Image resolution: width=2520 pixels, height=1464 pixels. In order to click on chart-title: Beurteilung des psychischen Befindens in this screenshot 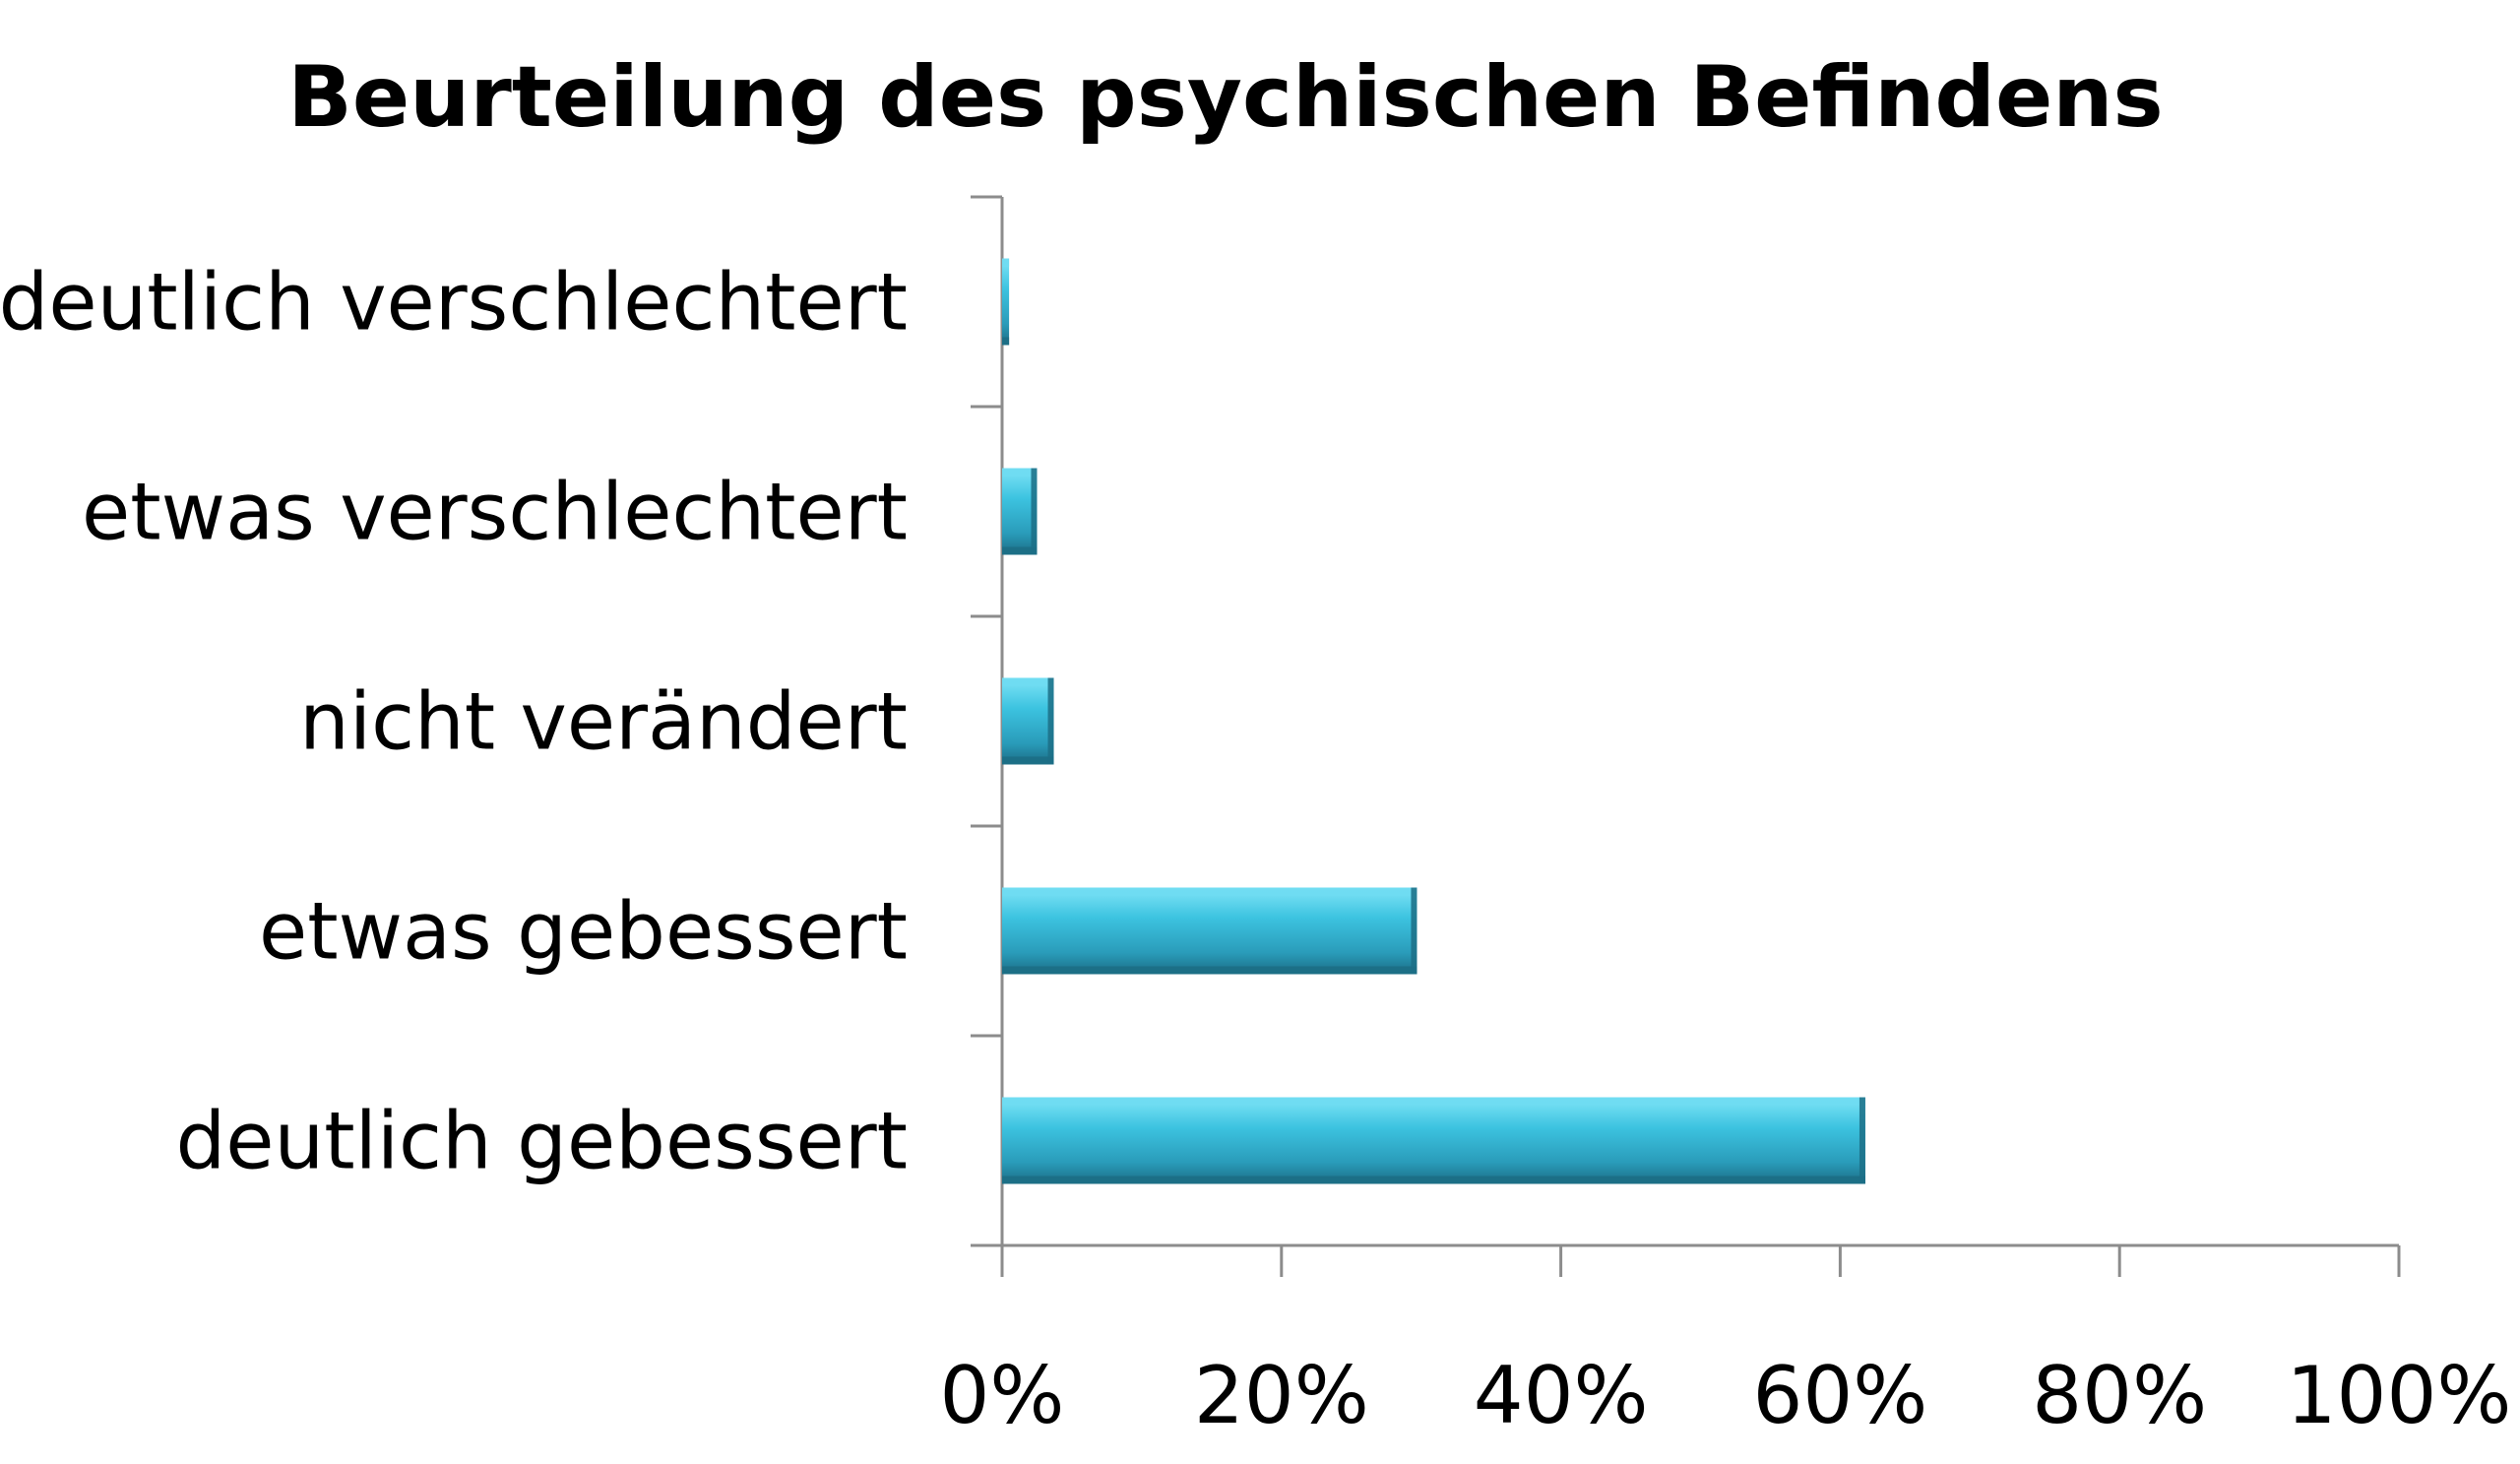, I will do `click(1225, 98)`.